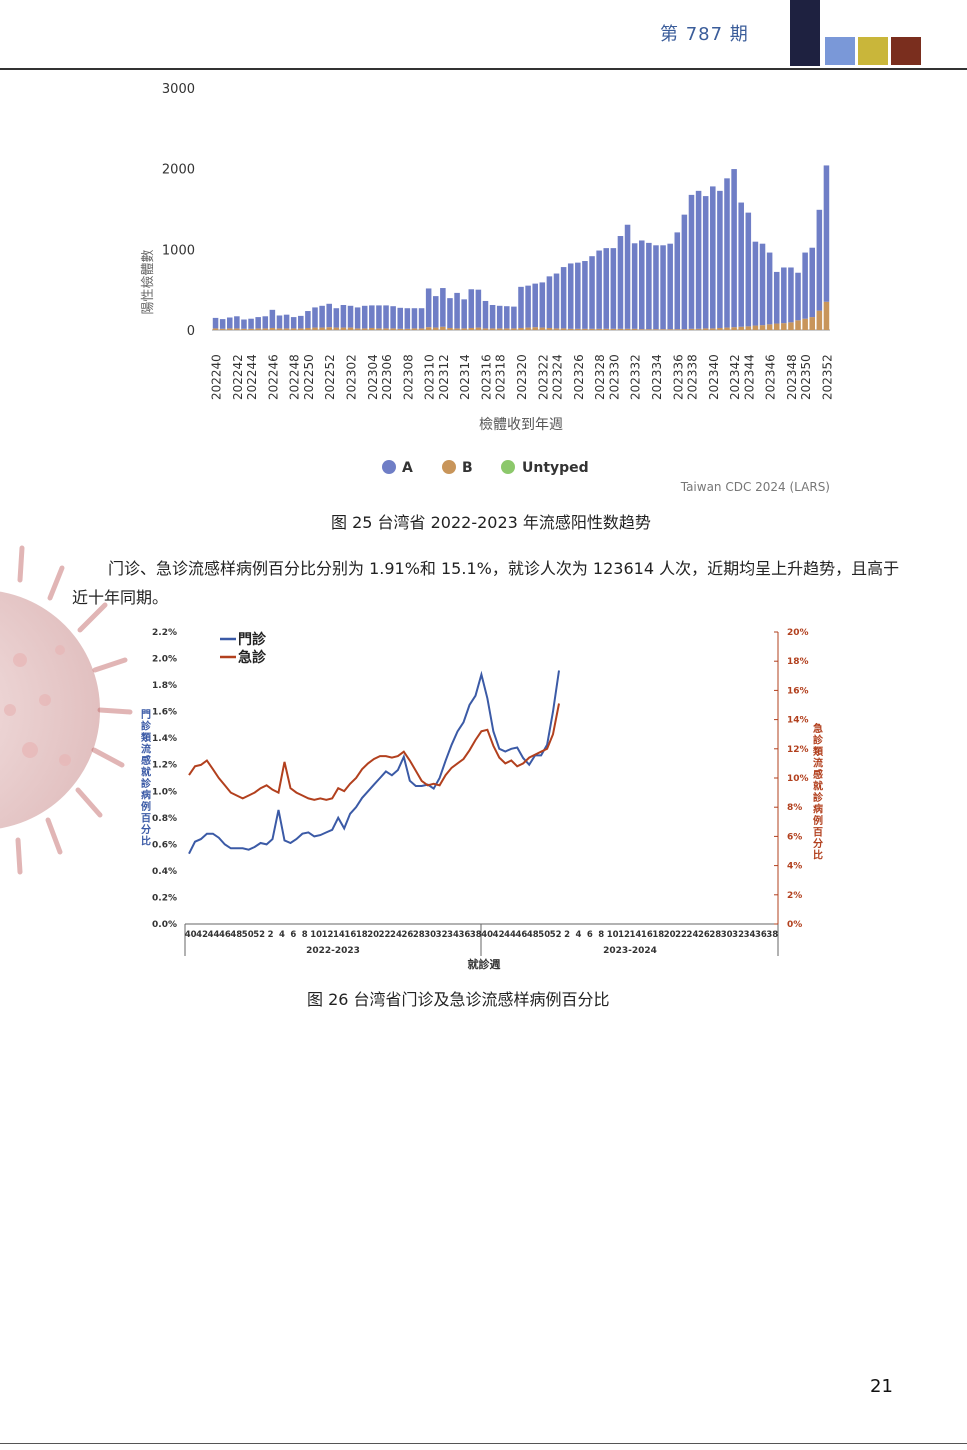 The width and height of the screenshot is (967, 1450). I want to click on x-tick-label: 202338, so click(692, 377).